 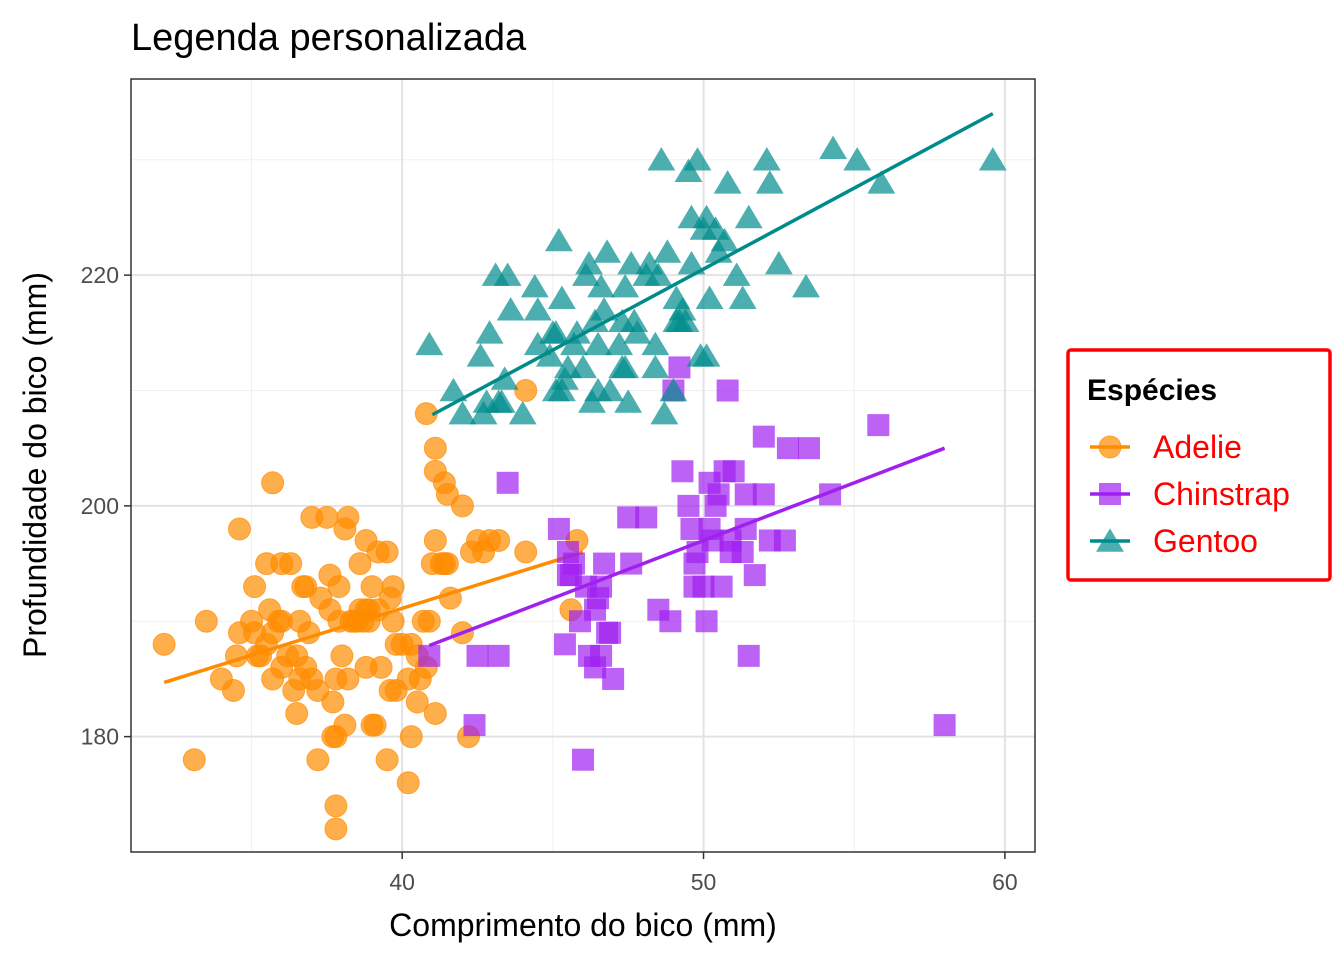 I want to click on chinstrap-trend-line, so click(x=687, y=547).